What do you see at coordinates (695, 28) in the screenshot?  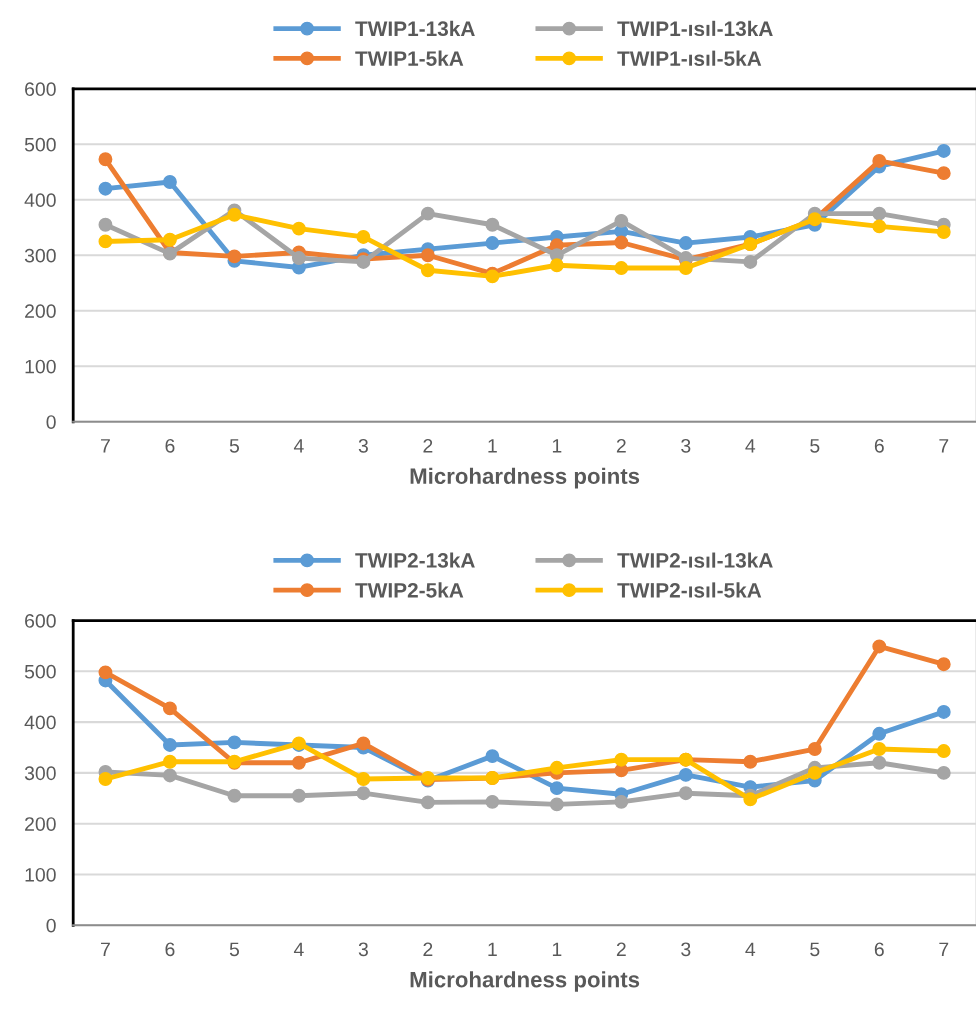 I see `legend-label: TWIP1-ısıl-13kA` at bounding box center [695, 28].